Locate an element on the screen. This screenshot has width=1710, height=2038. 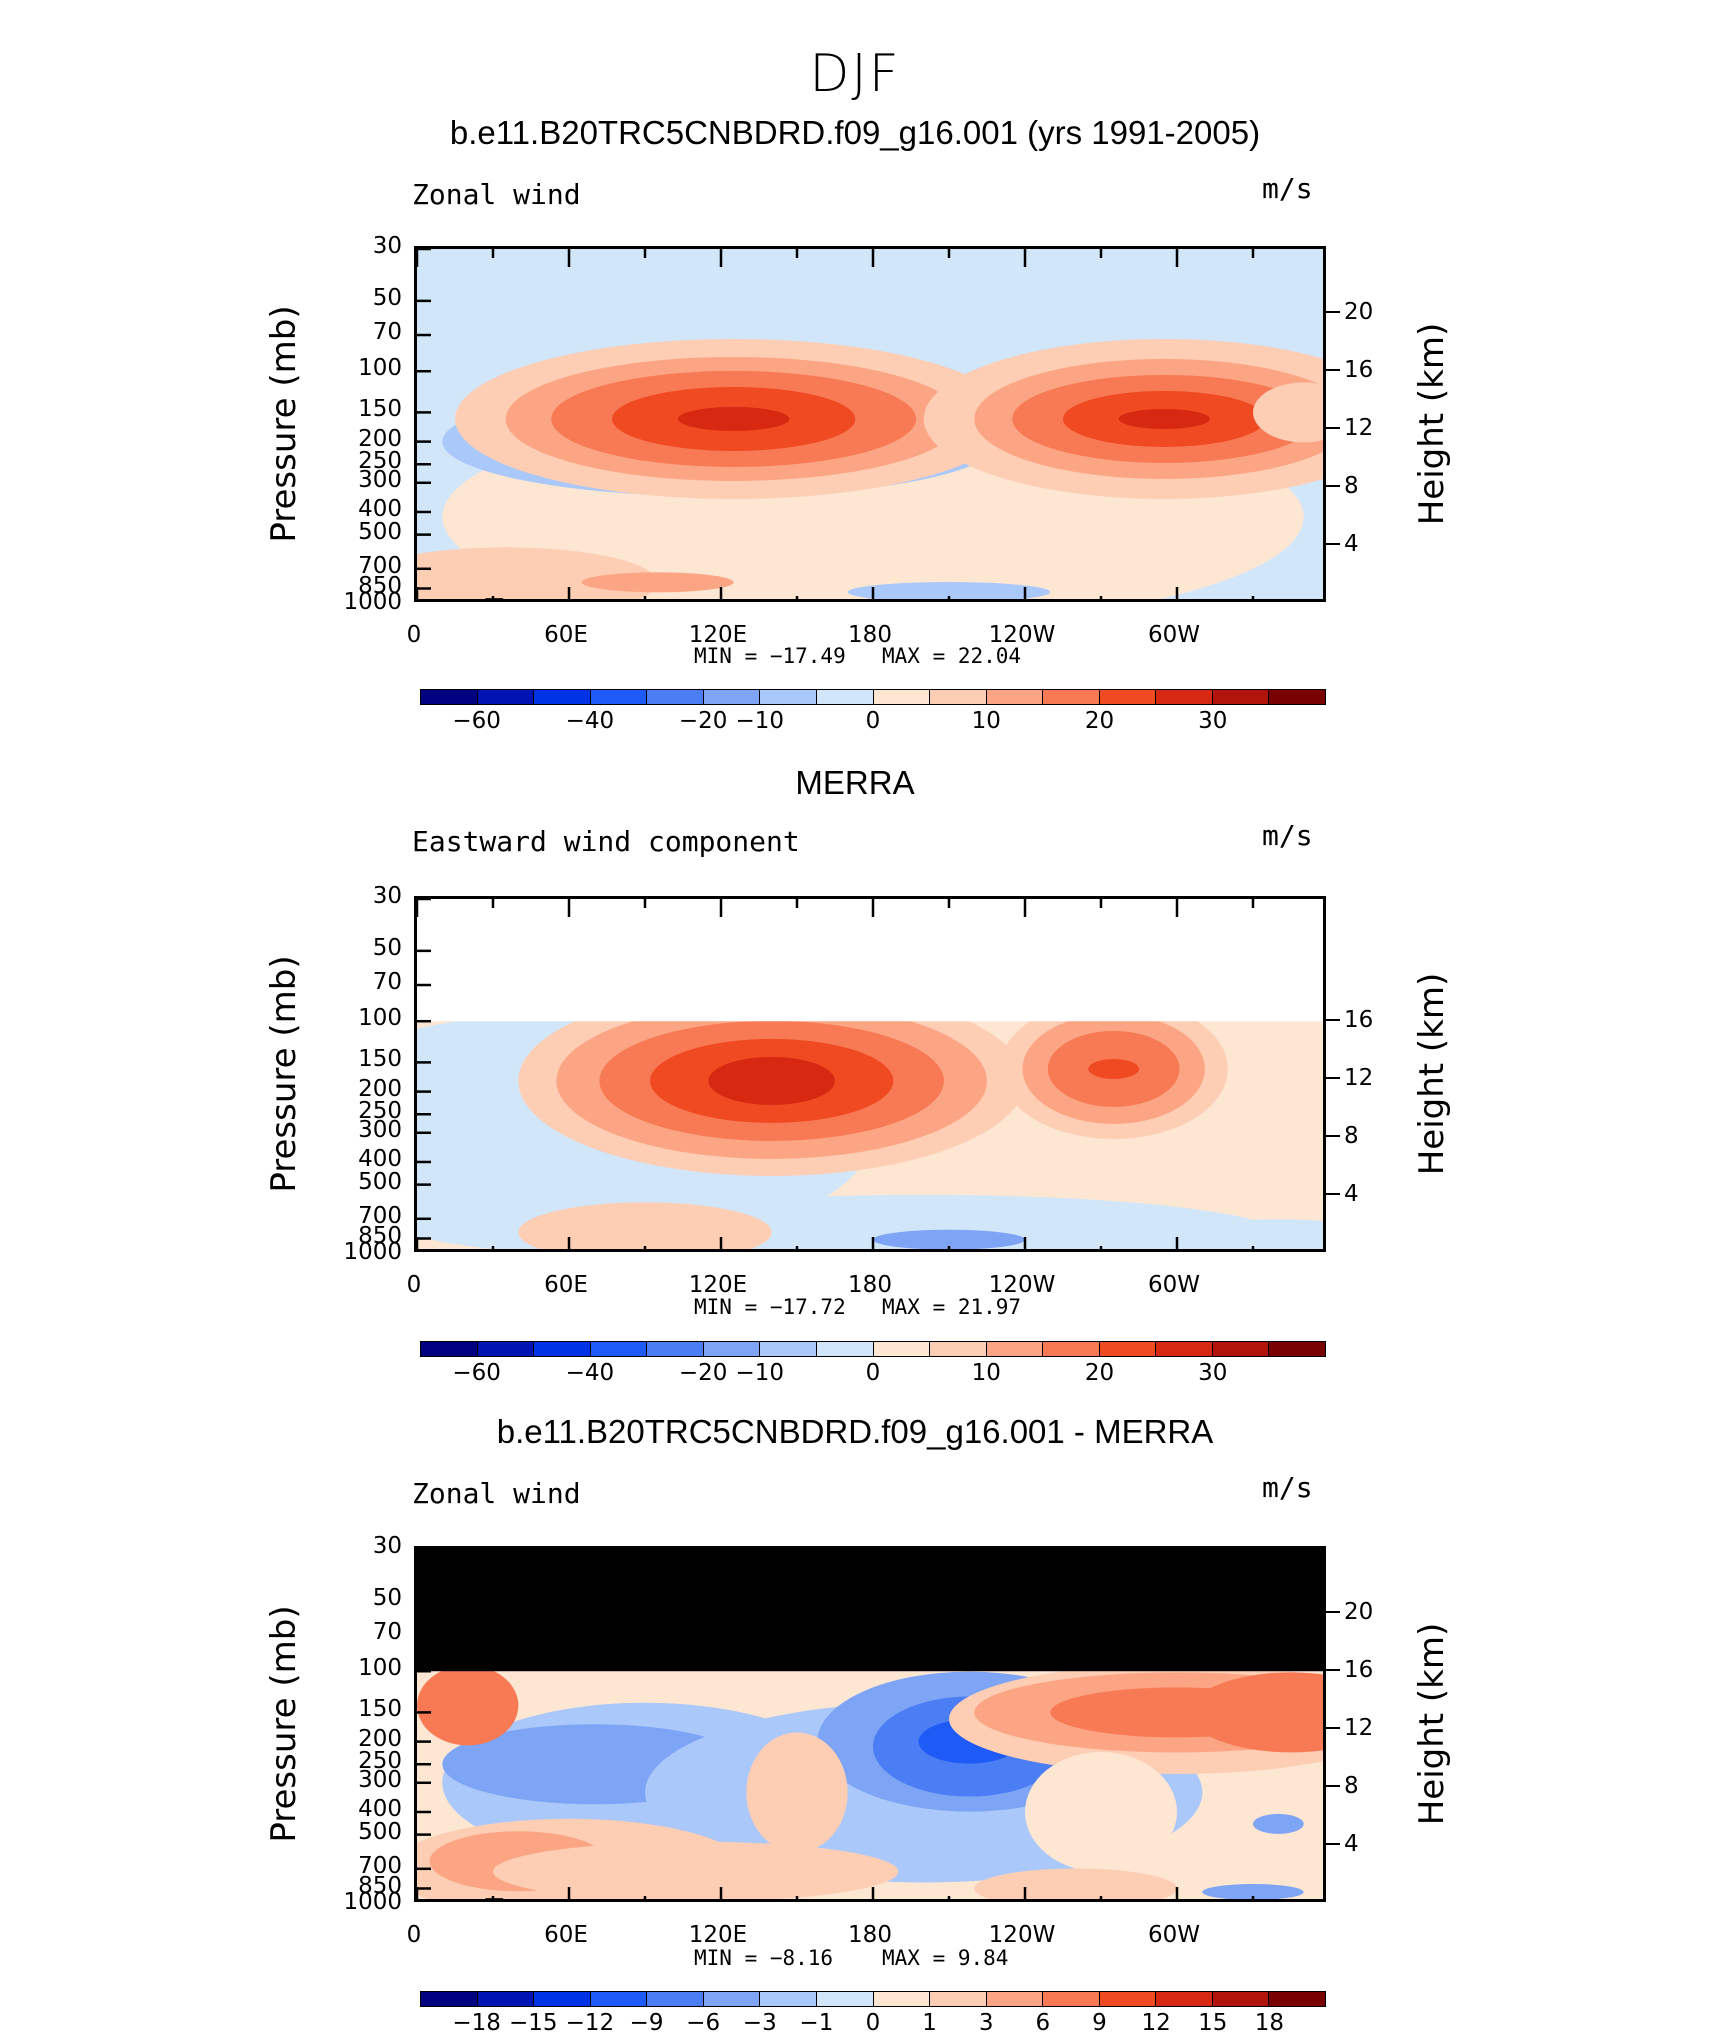
height-tick-label: 16 is located at coordinates (1359, 1019).